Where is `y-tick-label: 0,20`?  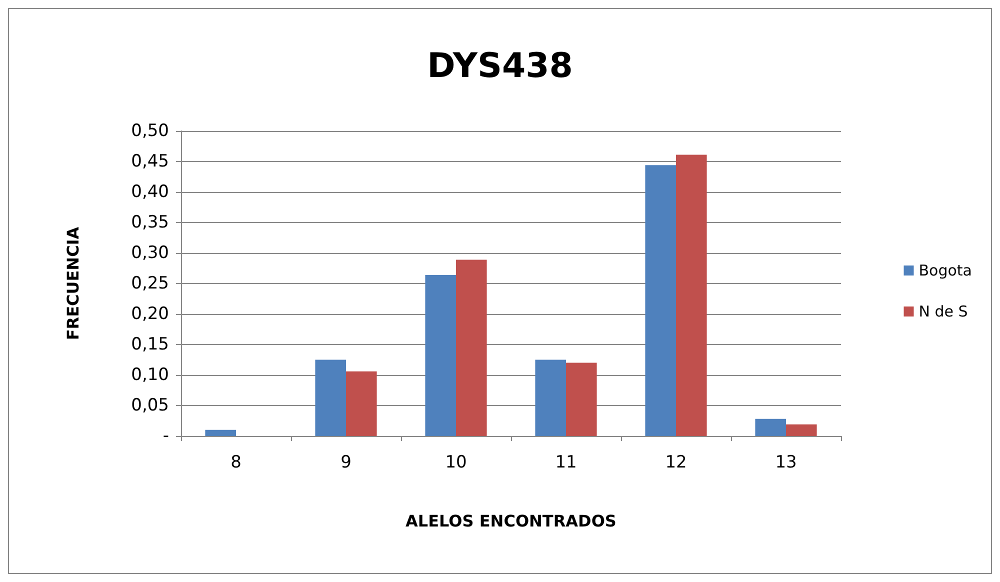 y-tick-label: 0,20 is located at coordinates (150, 314).